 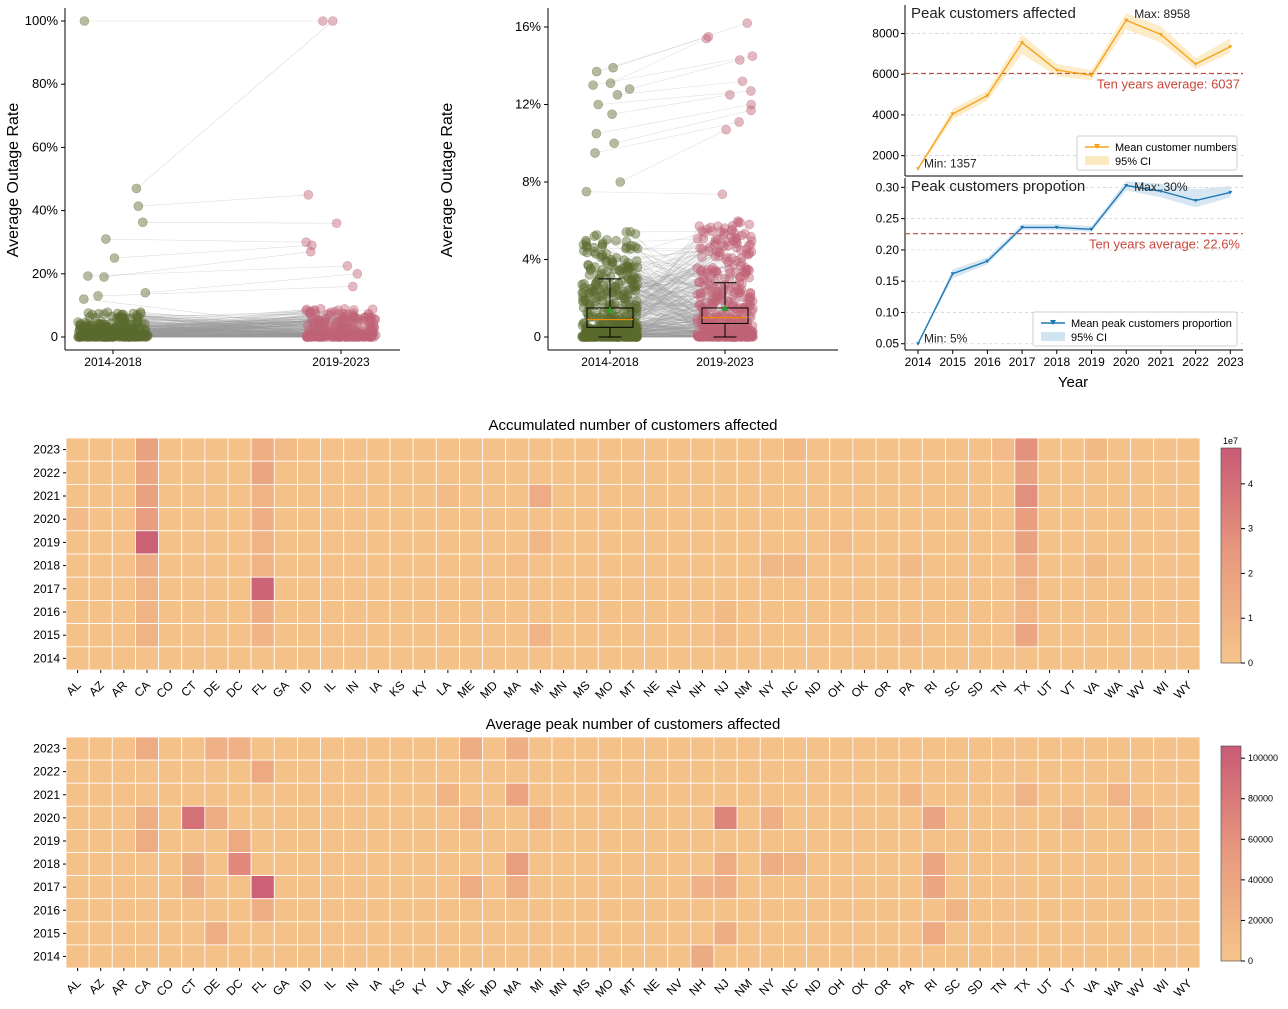 I want to click on y-tick-label: 4%, so click(x=531, y=259).